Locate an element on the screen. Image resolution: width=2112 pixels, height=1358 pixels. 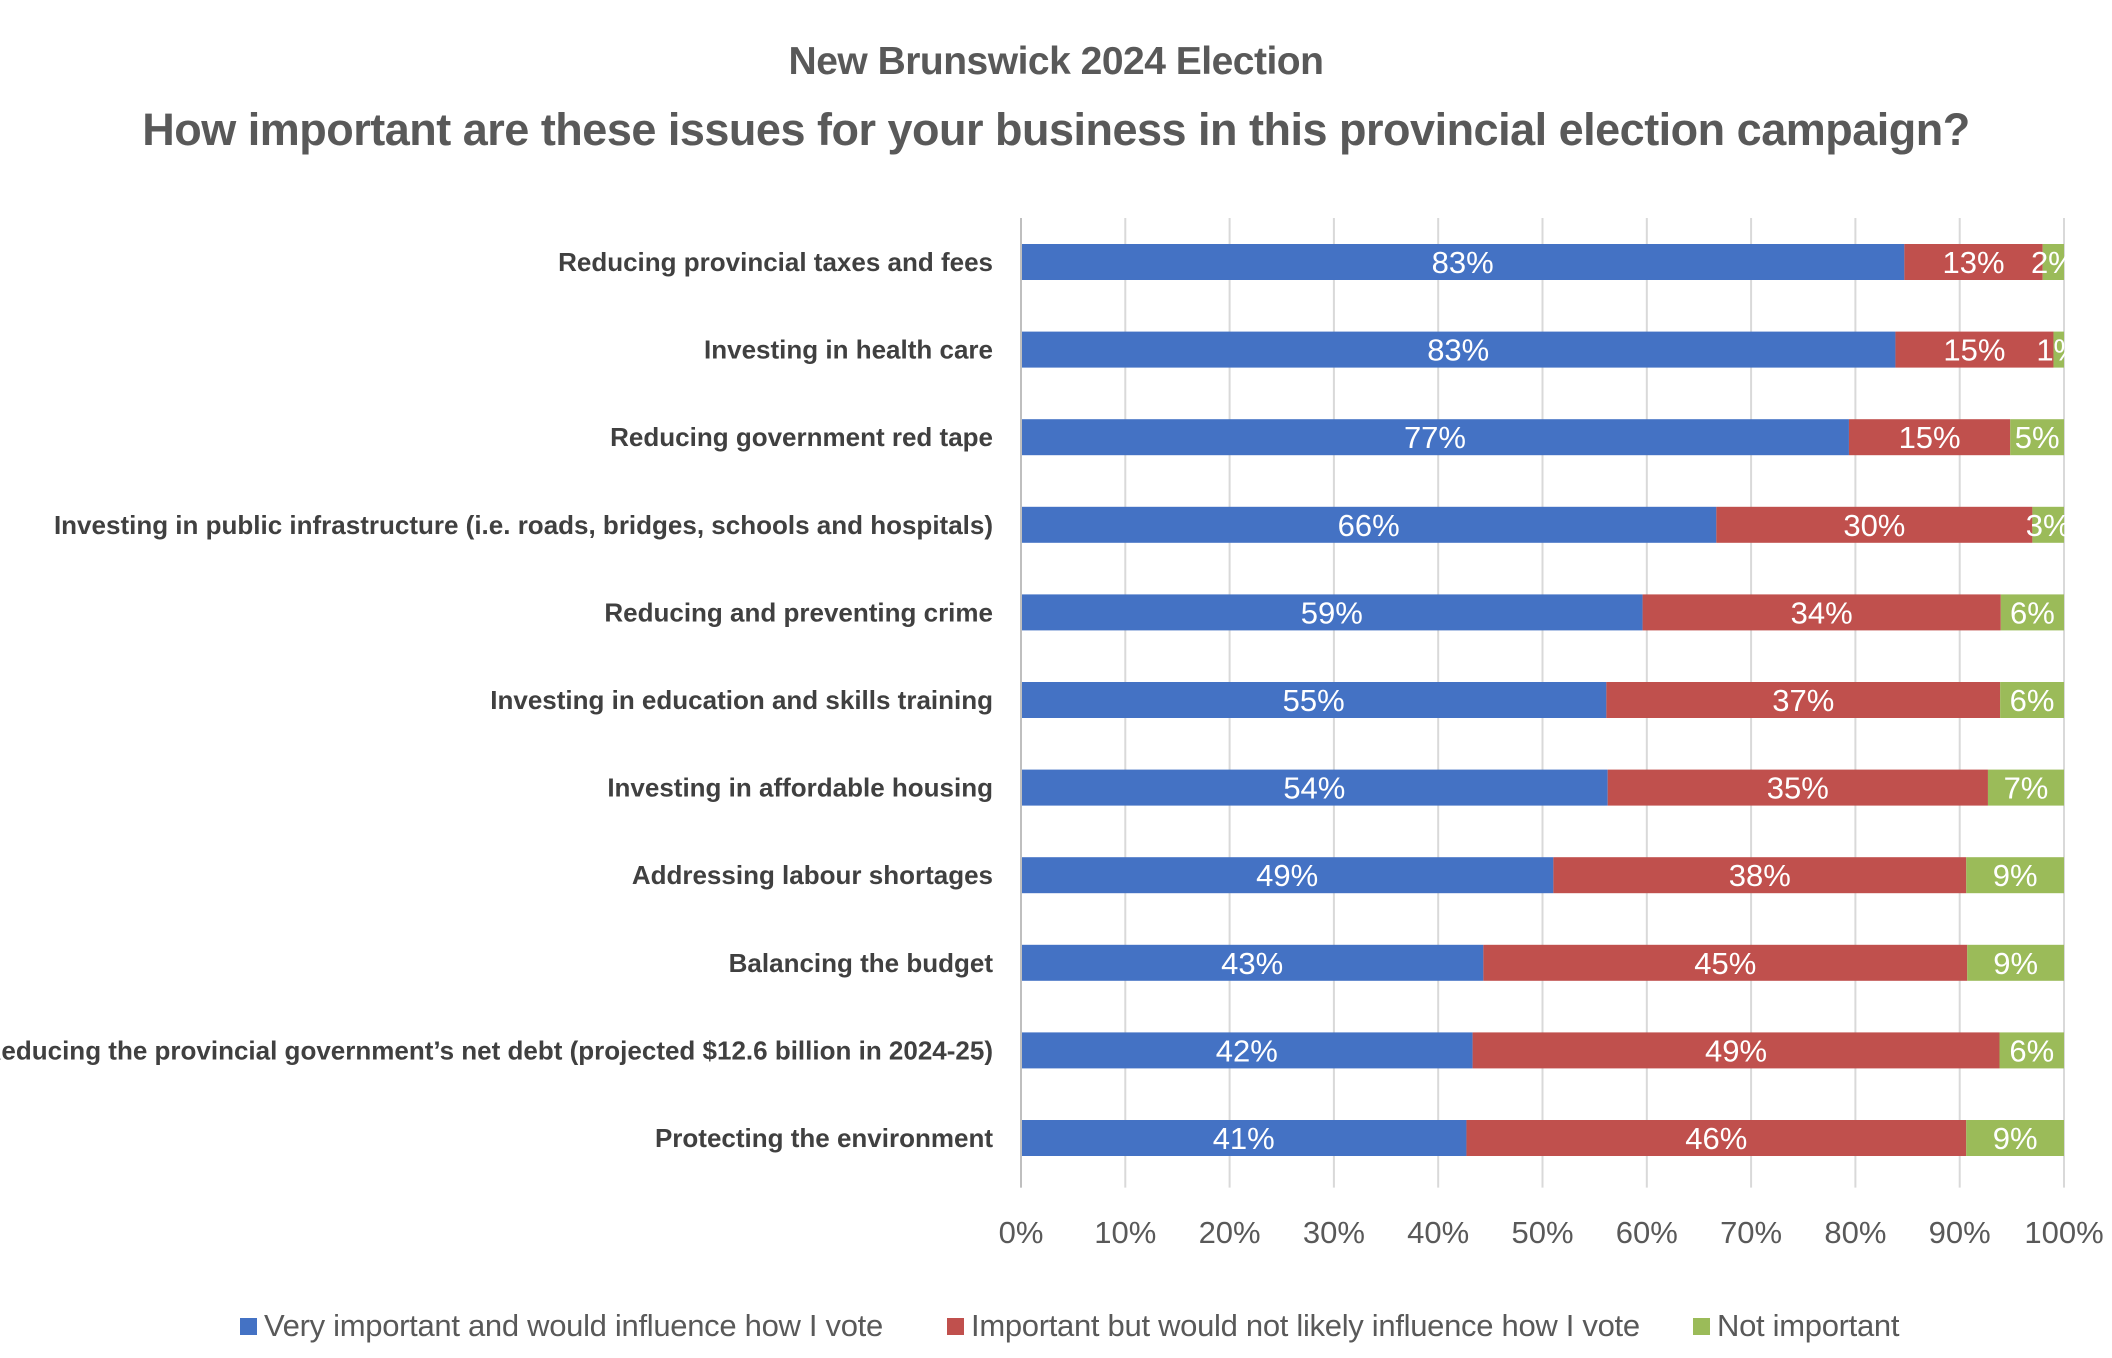
x-tick-label: 0% is located at coordinates (1021, 1232).